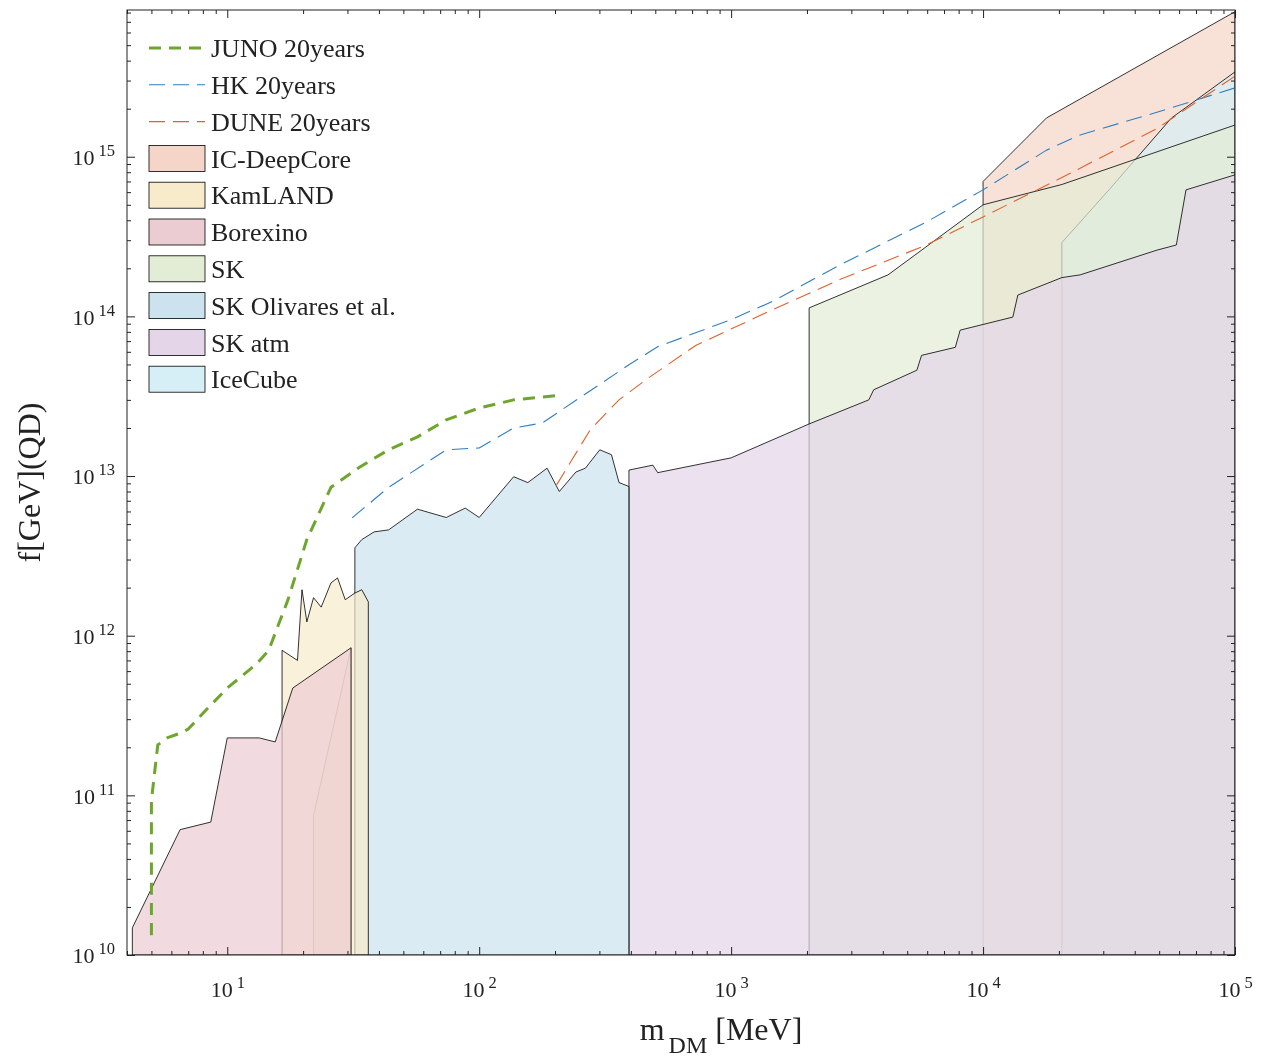 The width and height of the screenshot is (1279, 1061). I want to click on x-tick-label: 10$^{1}$, so click(227, 987).